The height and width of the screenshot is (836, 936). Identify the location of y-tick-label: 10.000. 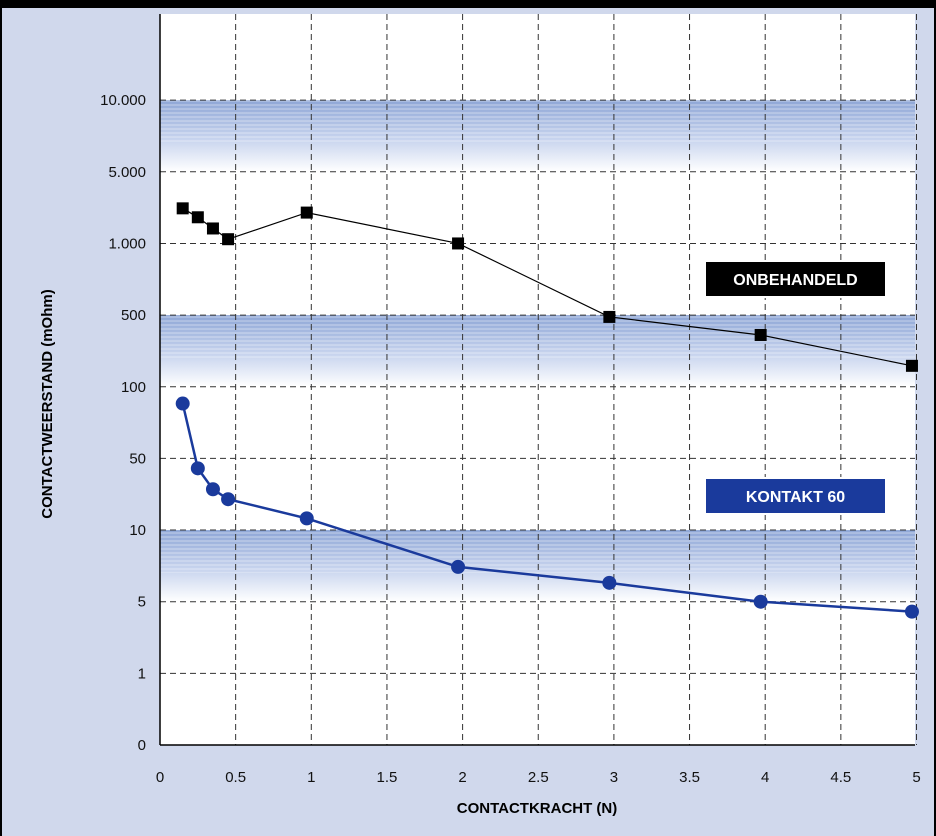
(123, 100).